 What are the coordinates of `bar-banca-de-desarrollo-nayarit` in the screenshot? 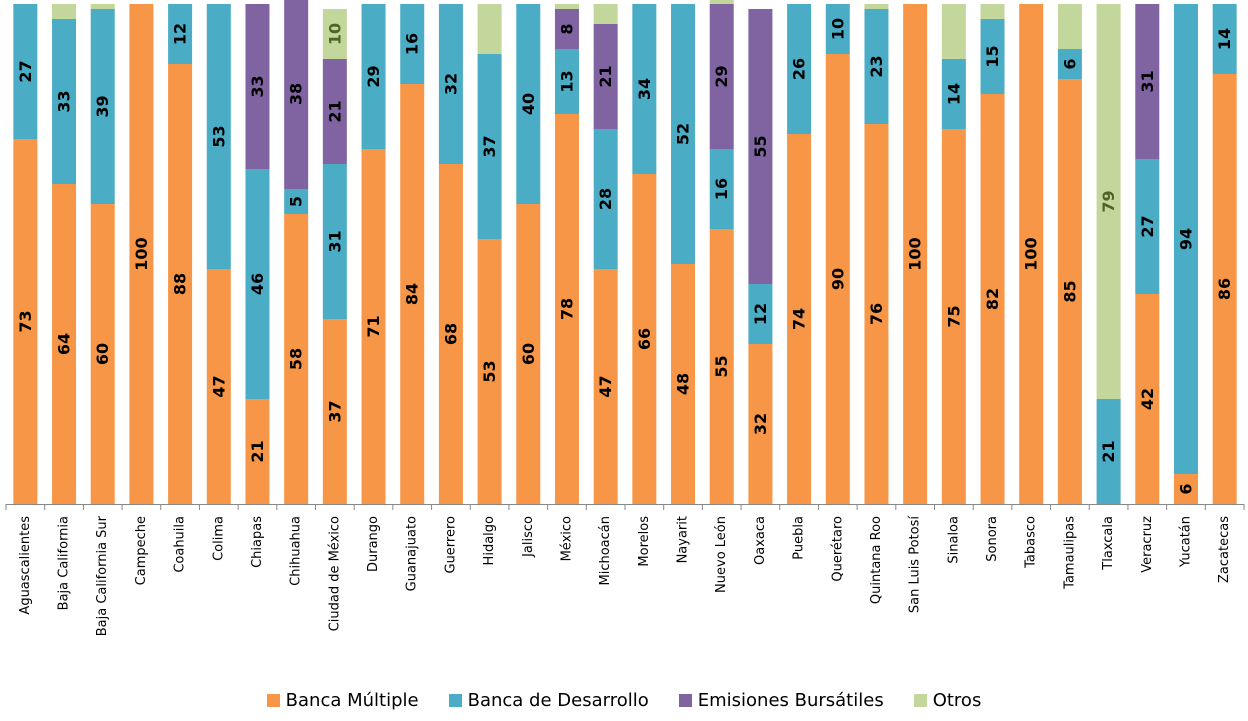 It's located at (683, 134).